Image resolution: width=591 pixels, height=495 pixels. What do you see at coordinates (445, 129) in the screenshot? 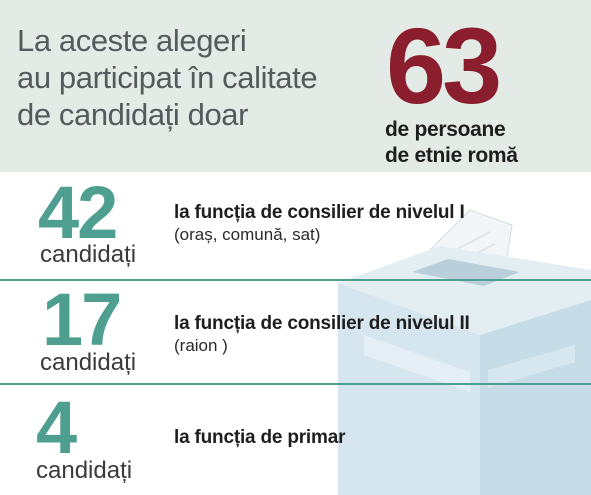
I see `total-label-line: de persoane` at bounding box center [445, 129].